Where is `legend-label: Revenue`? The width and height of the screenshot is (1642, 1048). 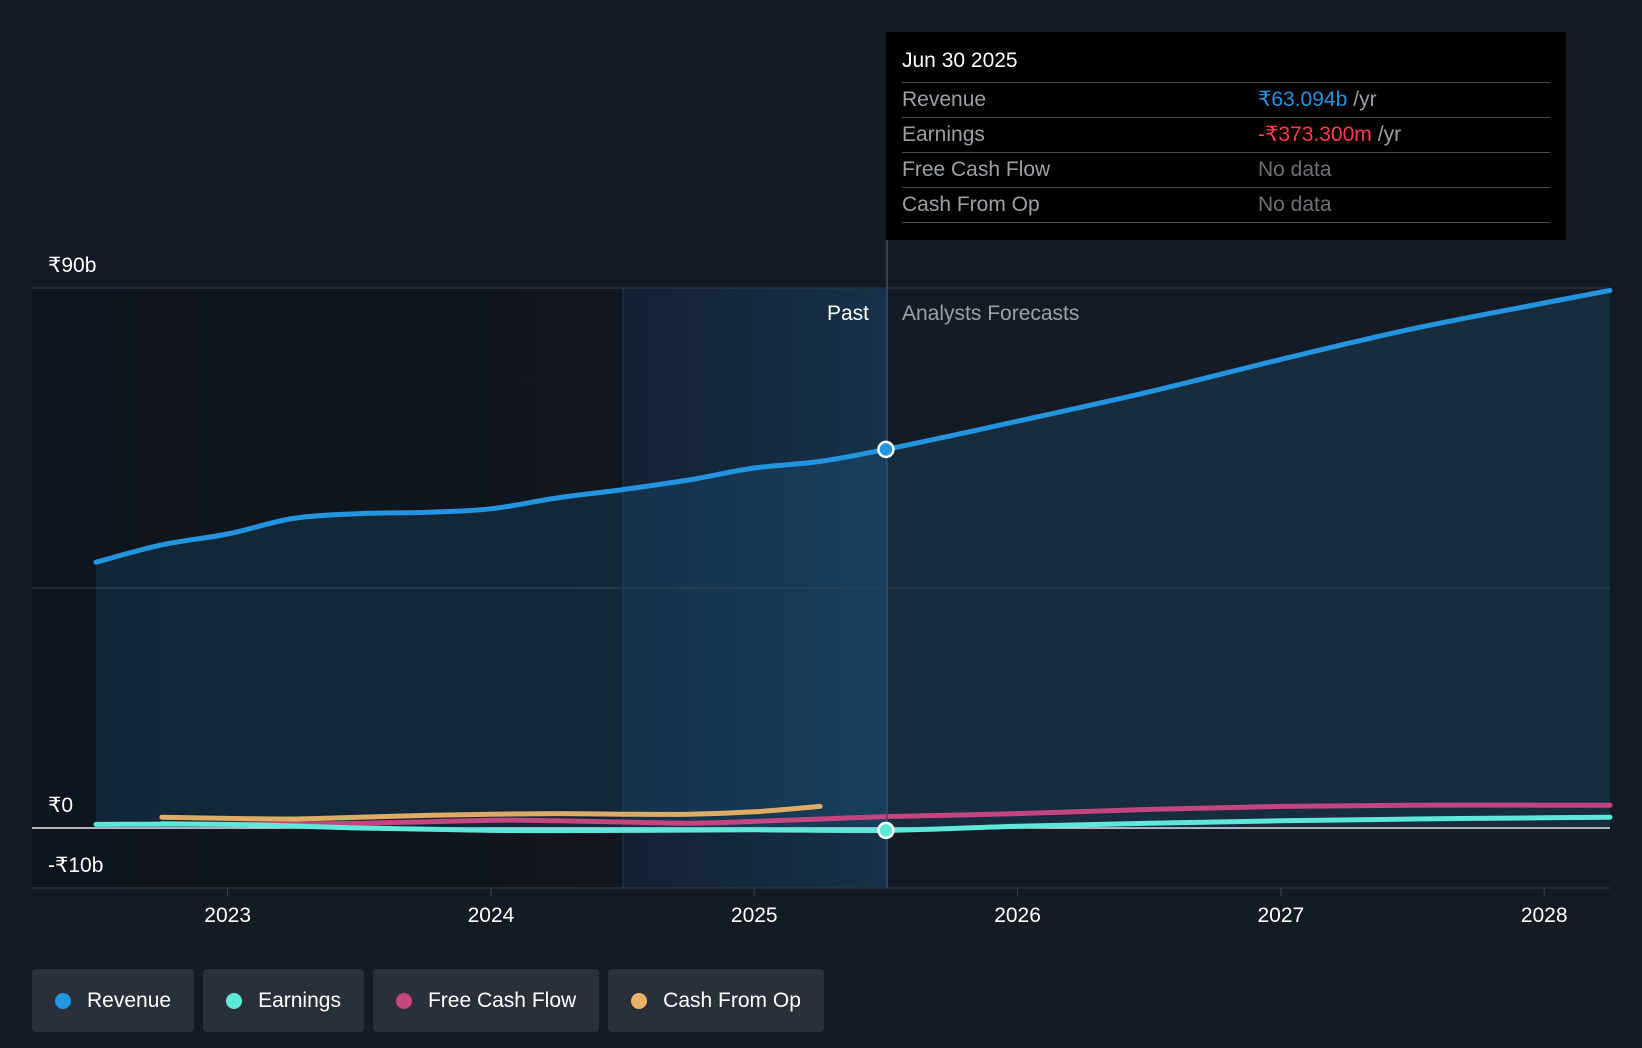 legend-label: Revenue is located at coordinates (129, 1000).